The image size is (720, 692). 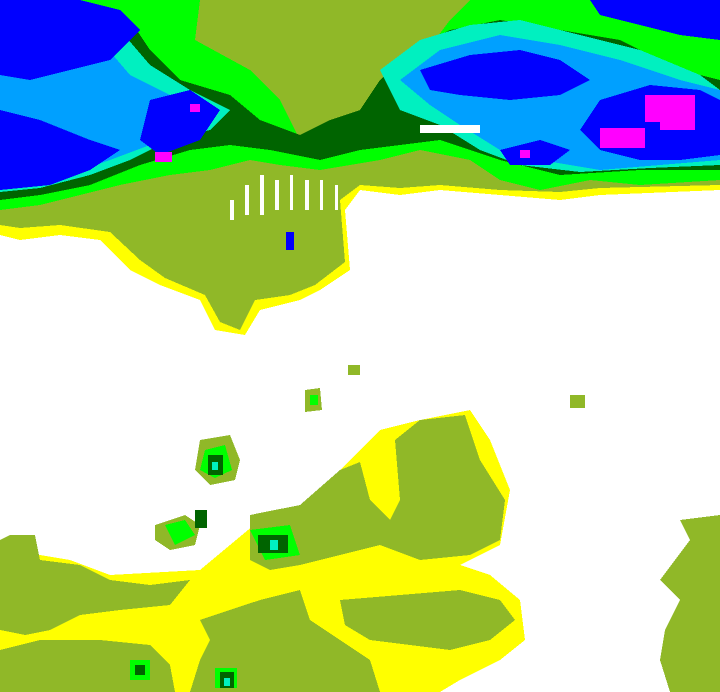 What do you see at coordinates (690, 603) in the screenshot?
I see `olive-east` at bounding box center [690, 603].